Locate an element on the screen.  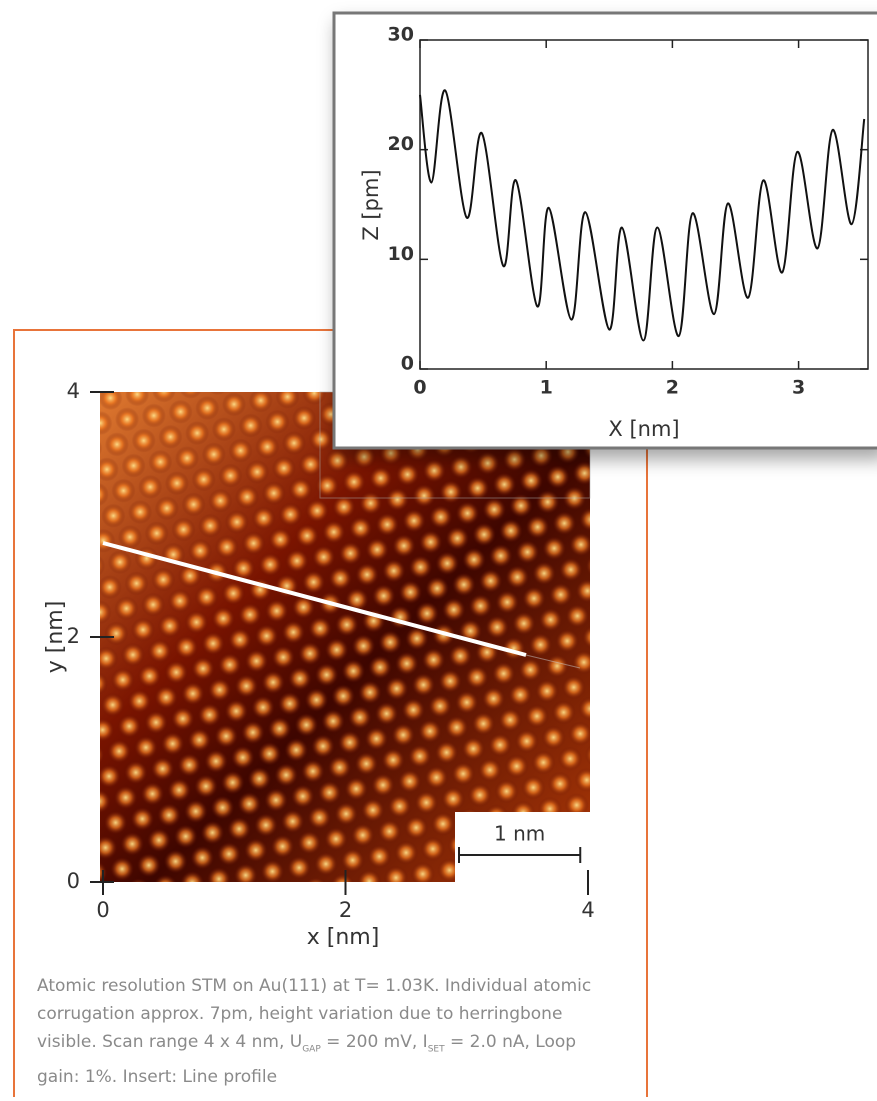
x-tick-label: 4 is located at coordinates (587, 910).